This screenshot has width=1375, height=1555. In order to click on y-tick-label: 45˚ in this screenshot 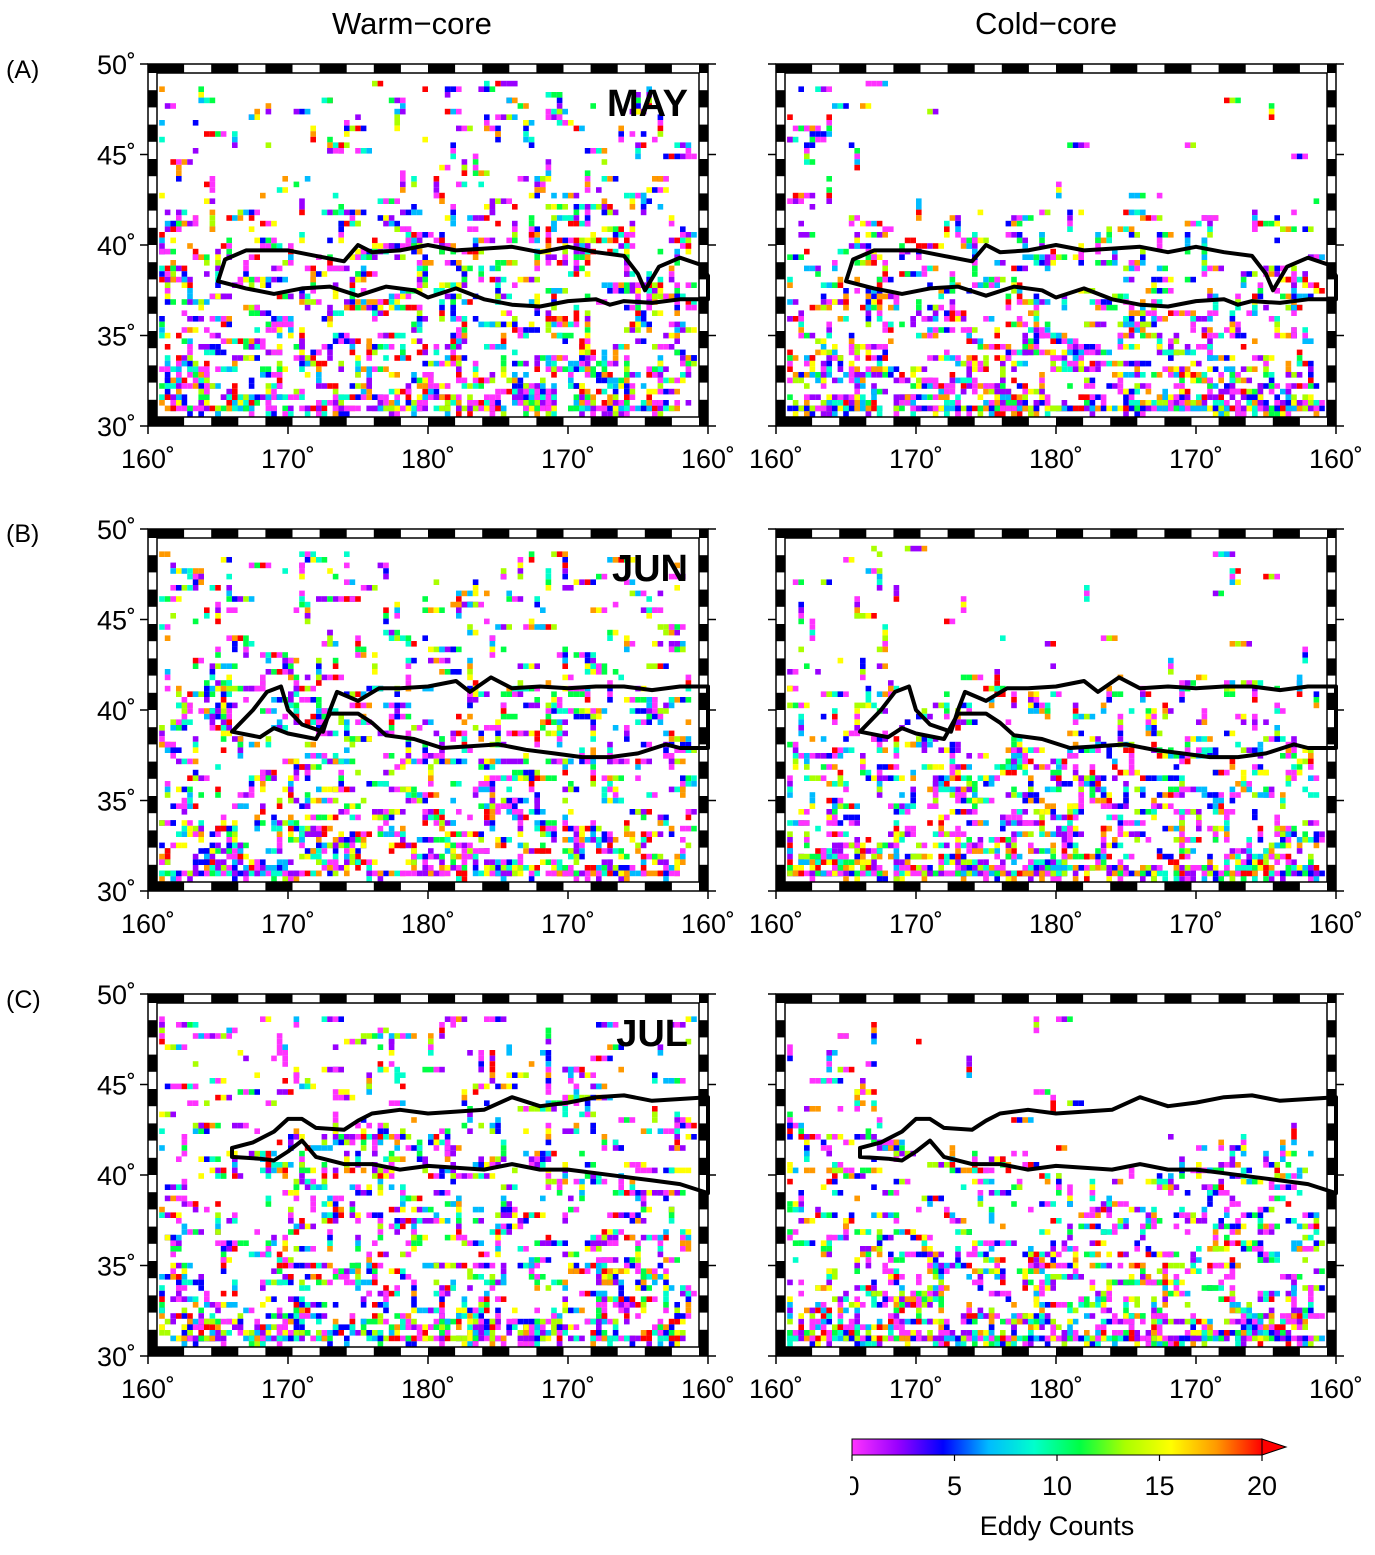, I will do `click(116, 156)`.